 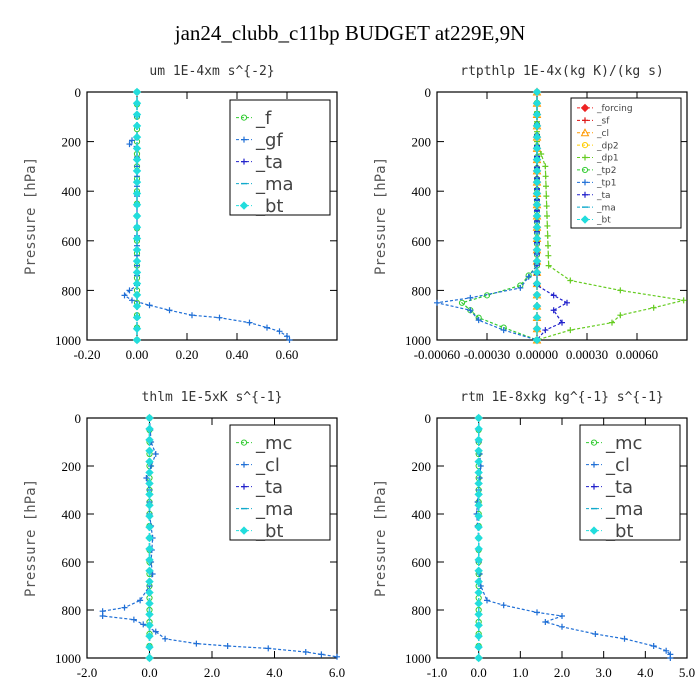 What do you see at coordinates (274, 509) in the screenshot?
I see `legend-label: _ma` at bounding box center [274, 509].